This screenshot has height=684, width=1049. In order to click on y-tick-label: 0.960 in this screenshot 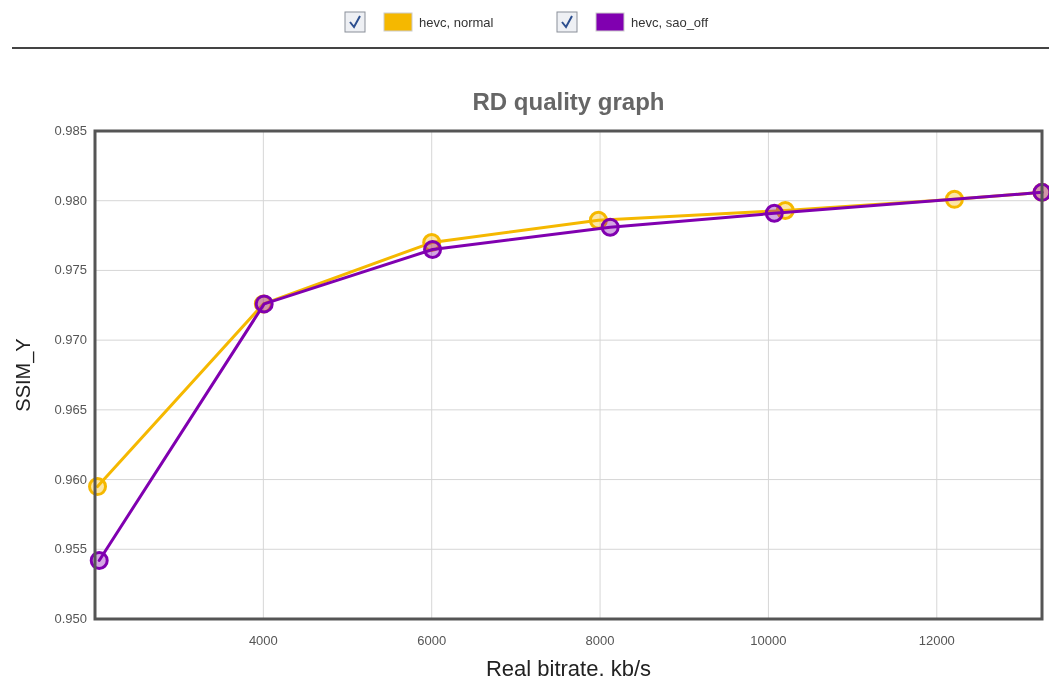, I will do `click(70, 479)`.